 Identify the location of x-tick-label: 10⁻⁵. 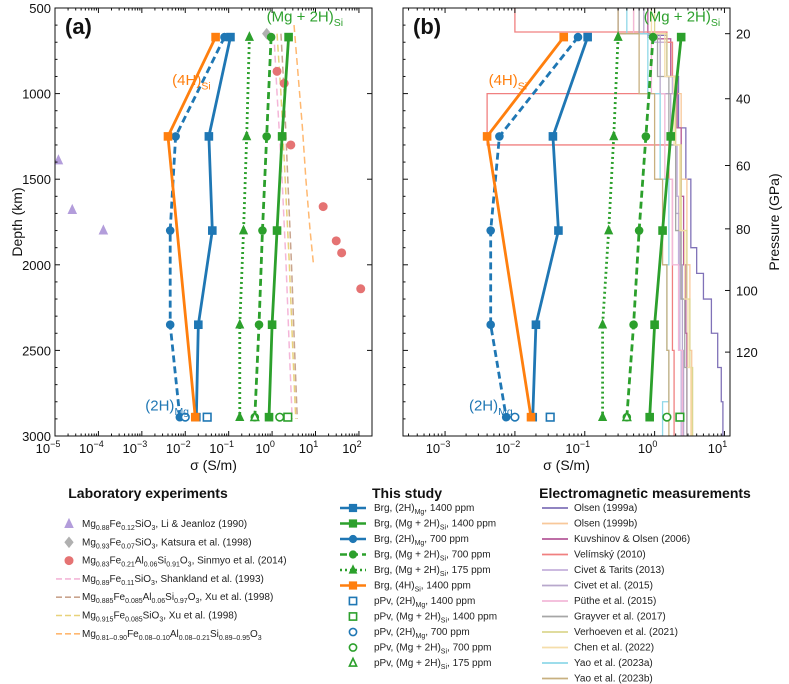
(48, 447).